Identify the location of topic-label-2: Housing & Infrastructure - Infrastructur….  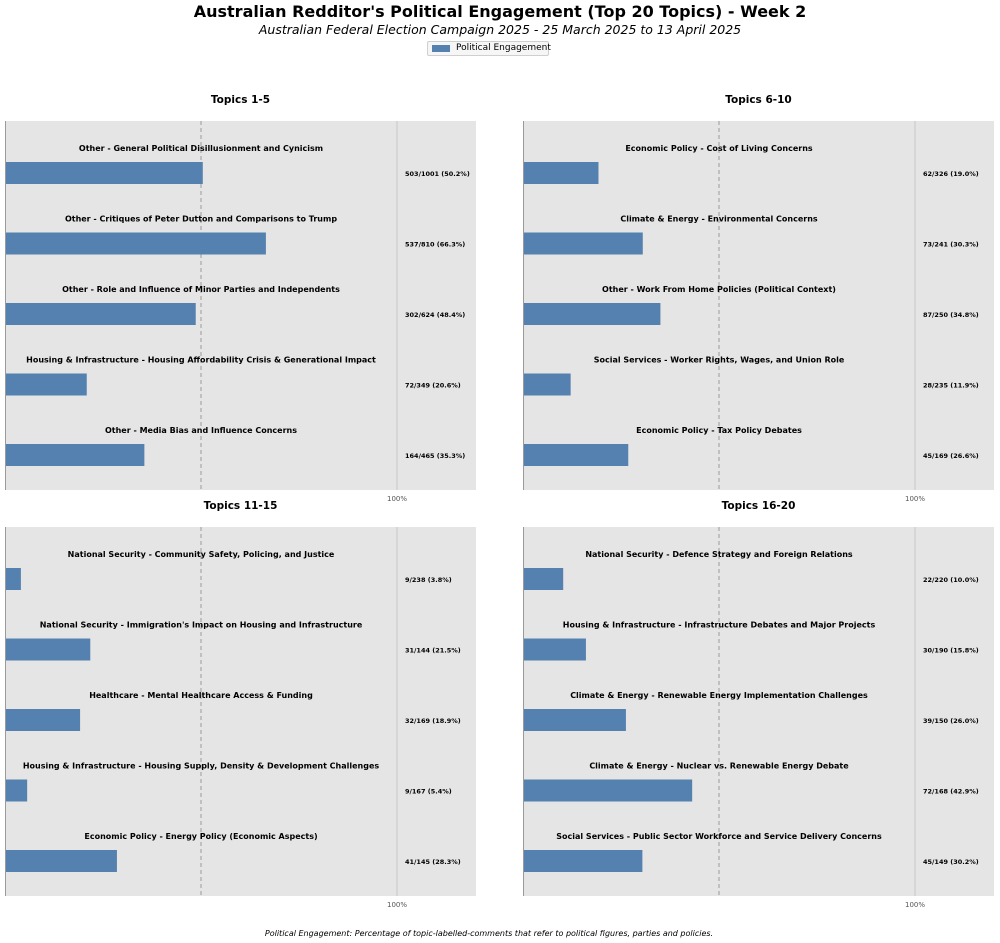
(719, 625).